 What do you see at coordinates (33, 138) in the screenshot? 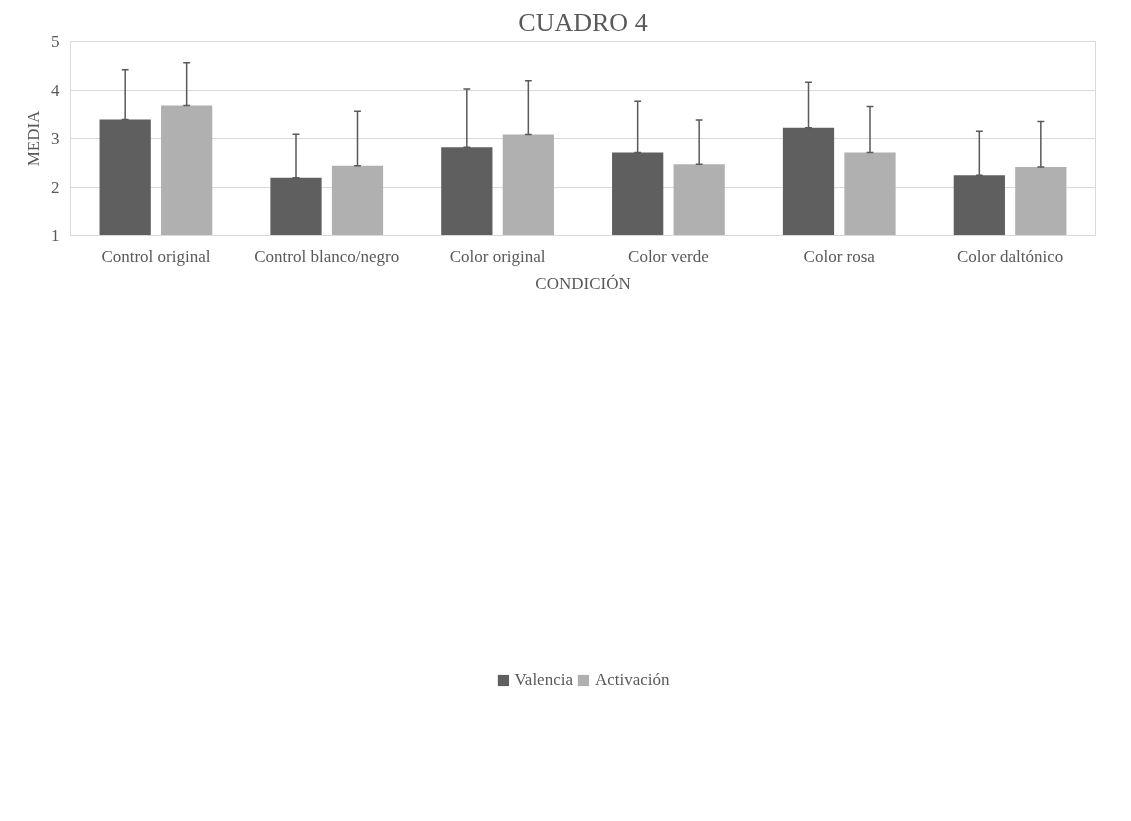
I see `y-axis-title: MEDIA` at bounding box center [33, 138].